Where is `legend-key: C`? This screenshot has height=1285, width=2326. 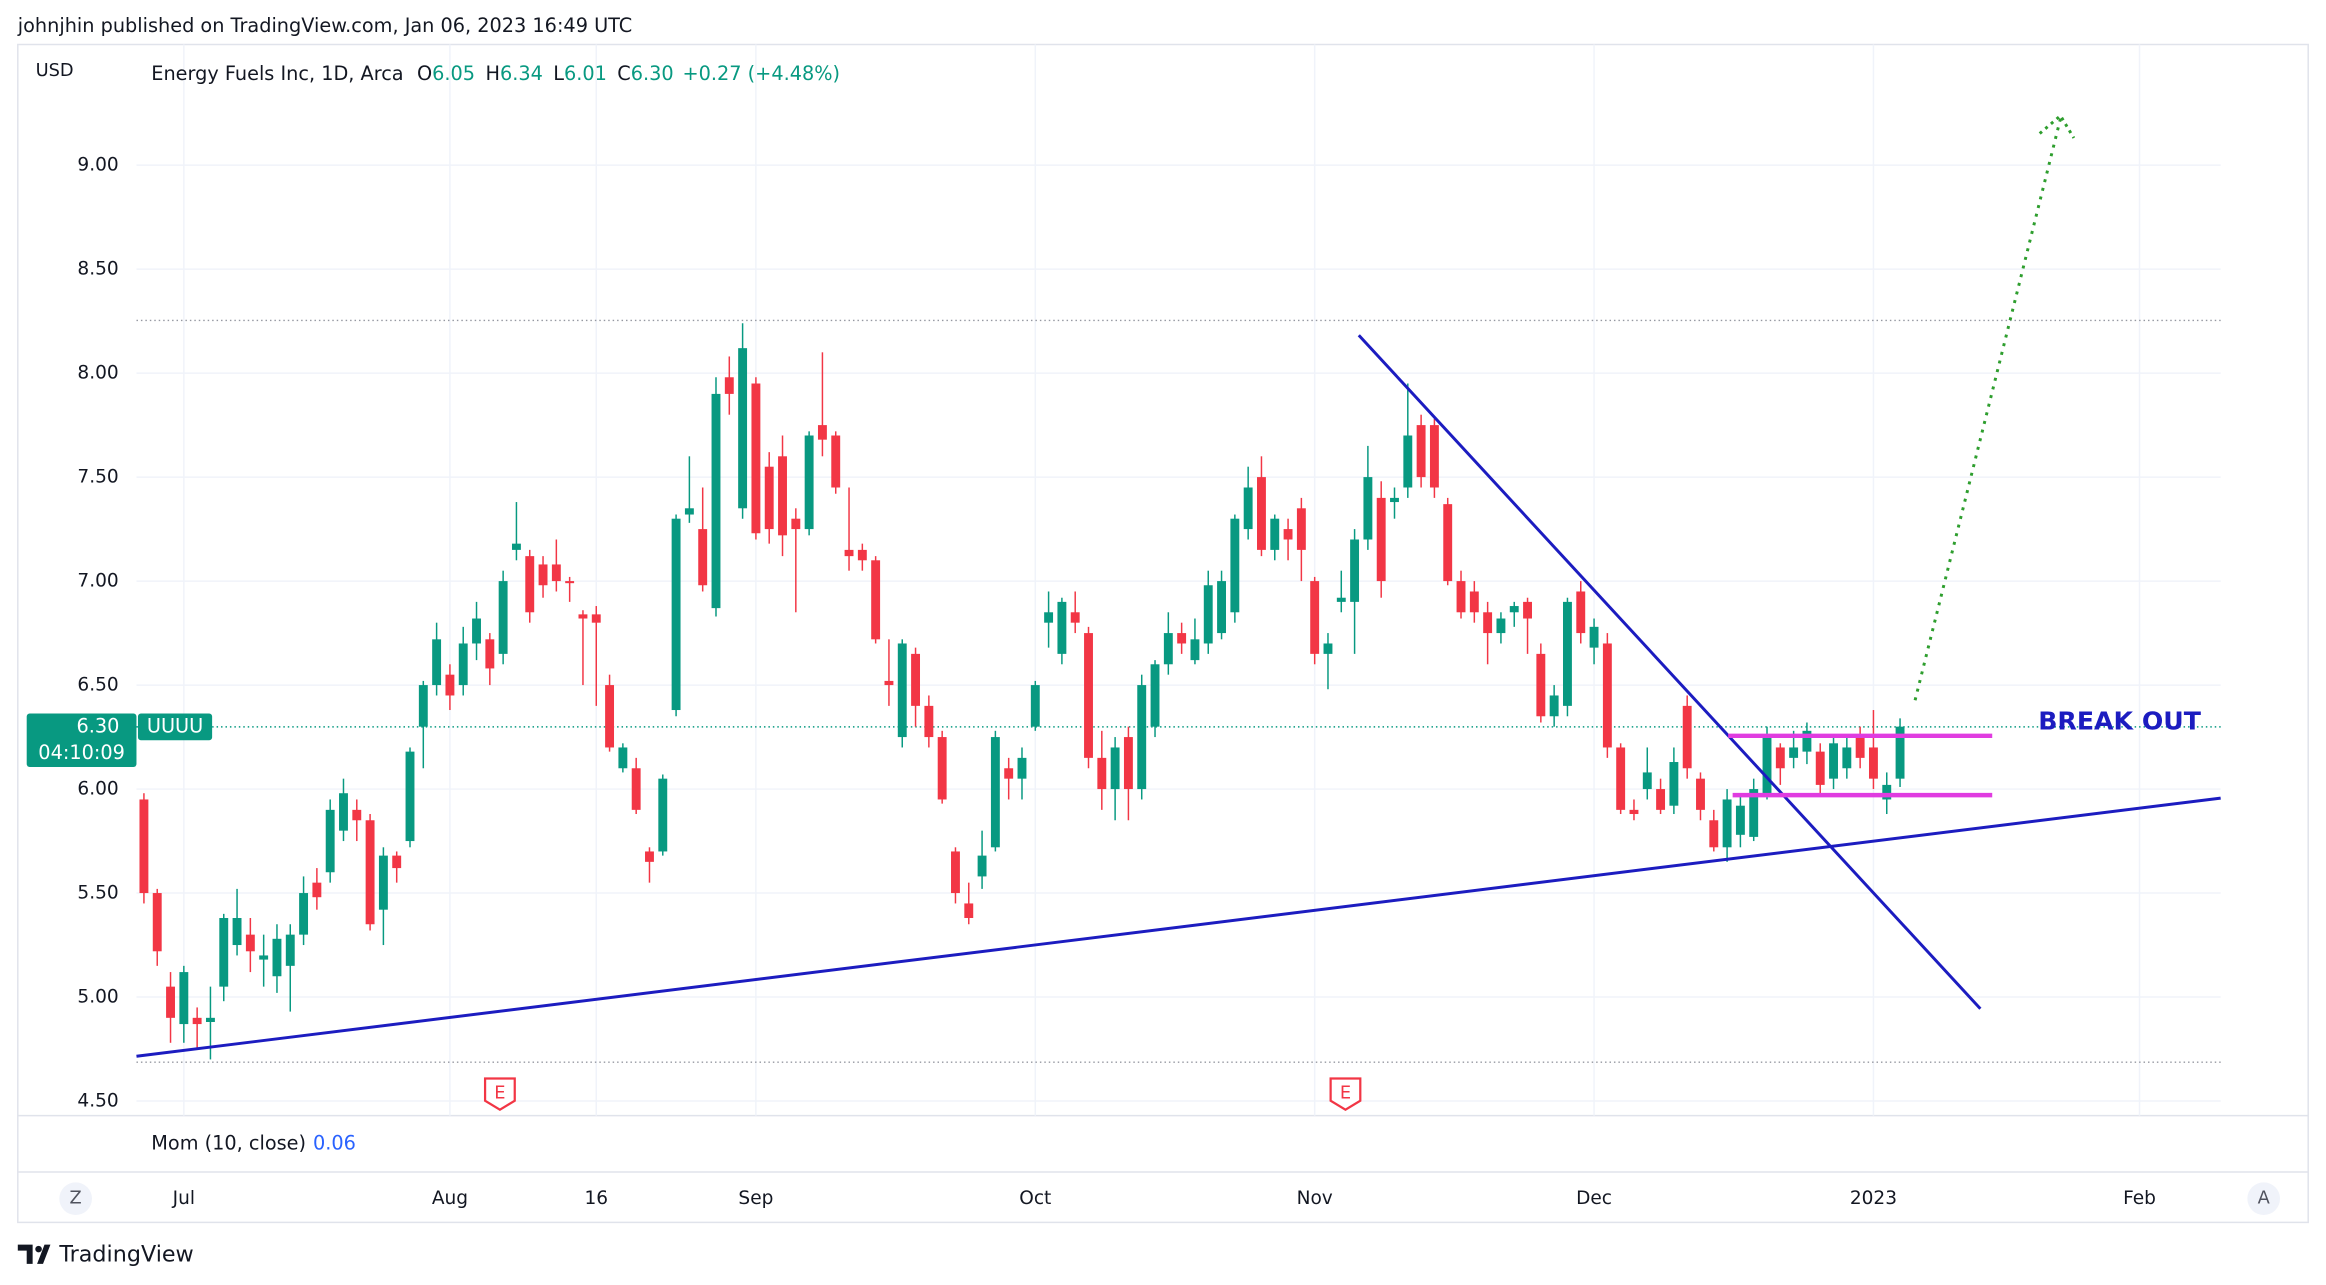
legend-key: C is located at coordinates (623, 73).